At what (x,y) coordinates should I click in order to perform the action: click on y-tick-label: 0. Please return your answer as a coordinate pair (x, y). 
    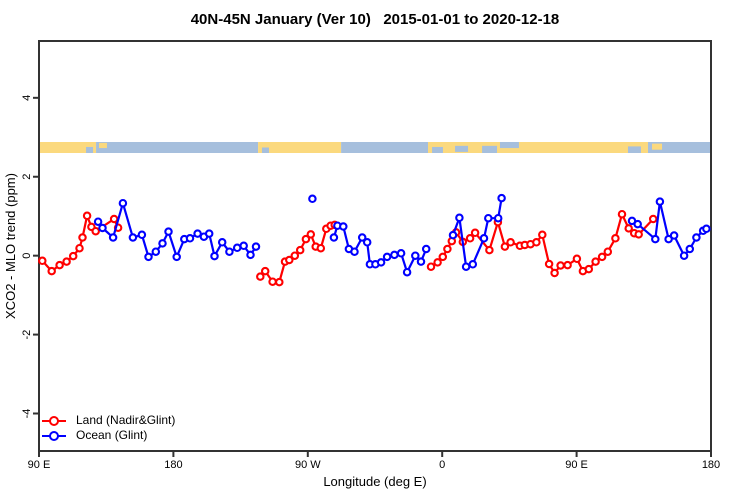
    Looking at the image, I should click on (27, 256).